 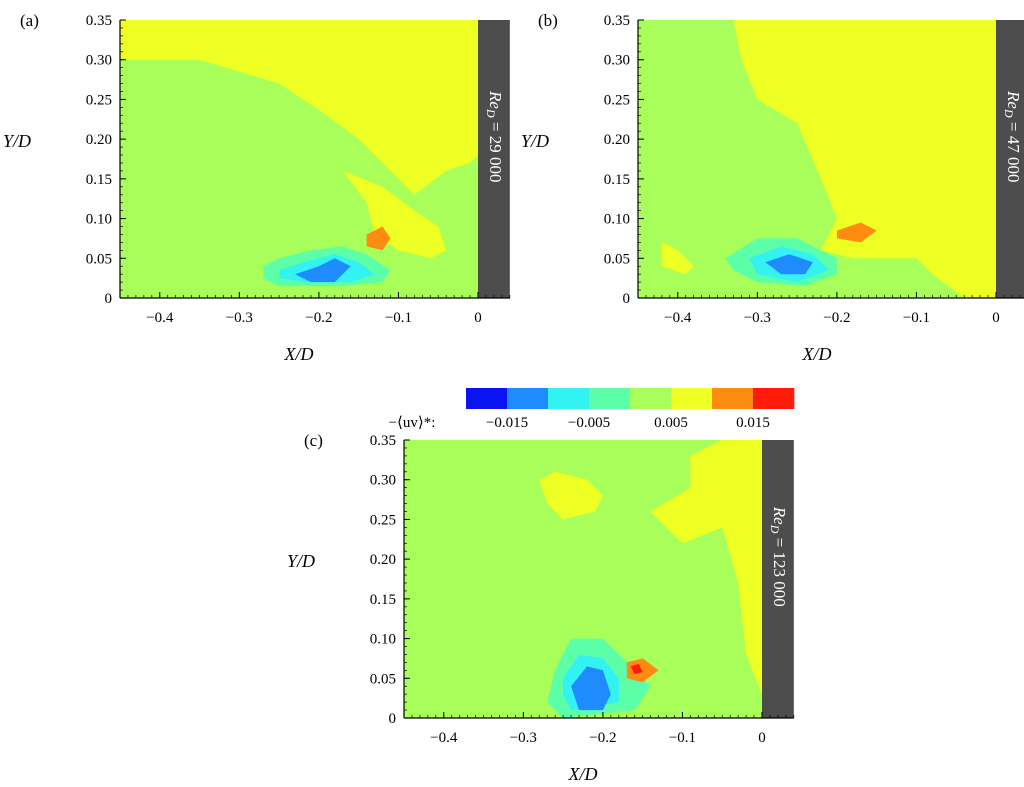 What do you see at coordinates (494, 136) in the screenshot?
I see `wall-label: ReD = 29 000` at bounding box center [494, 136].